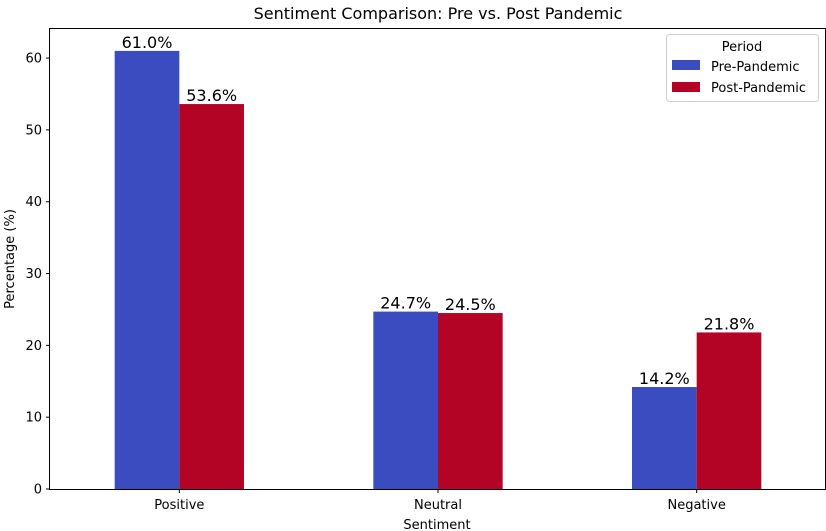 This screenshot has height=531, width=826. Describe the element at coordinates (38, 490) in the screenshot. I see `y-tick-label: 0` at that location.